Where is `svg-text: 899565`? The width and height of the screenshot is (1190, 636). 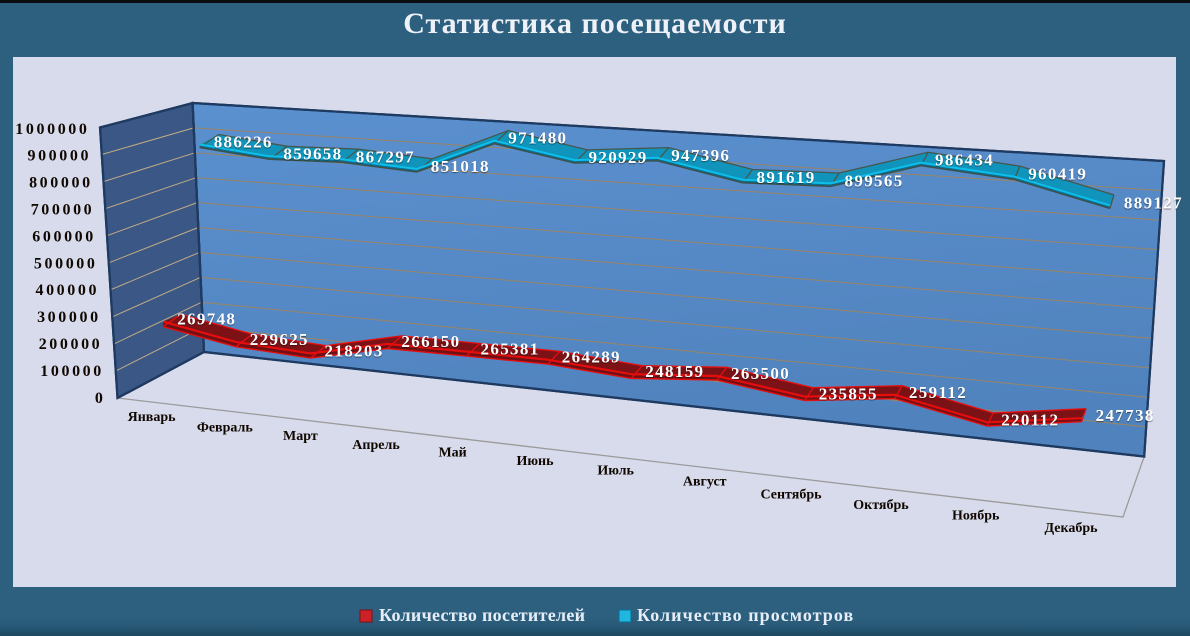
svg-text: 899565 is located at coordinates (874, 180).